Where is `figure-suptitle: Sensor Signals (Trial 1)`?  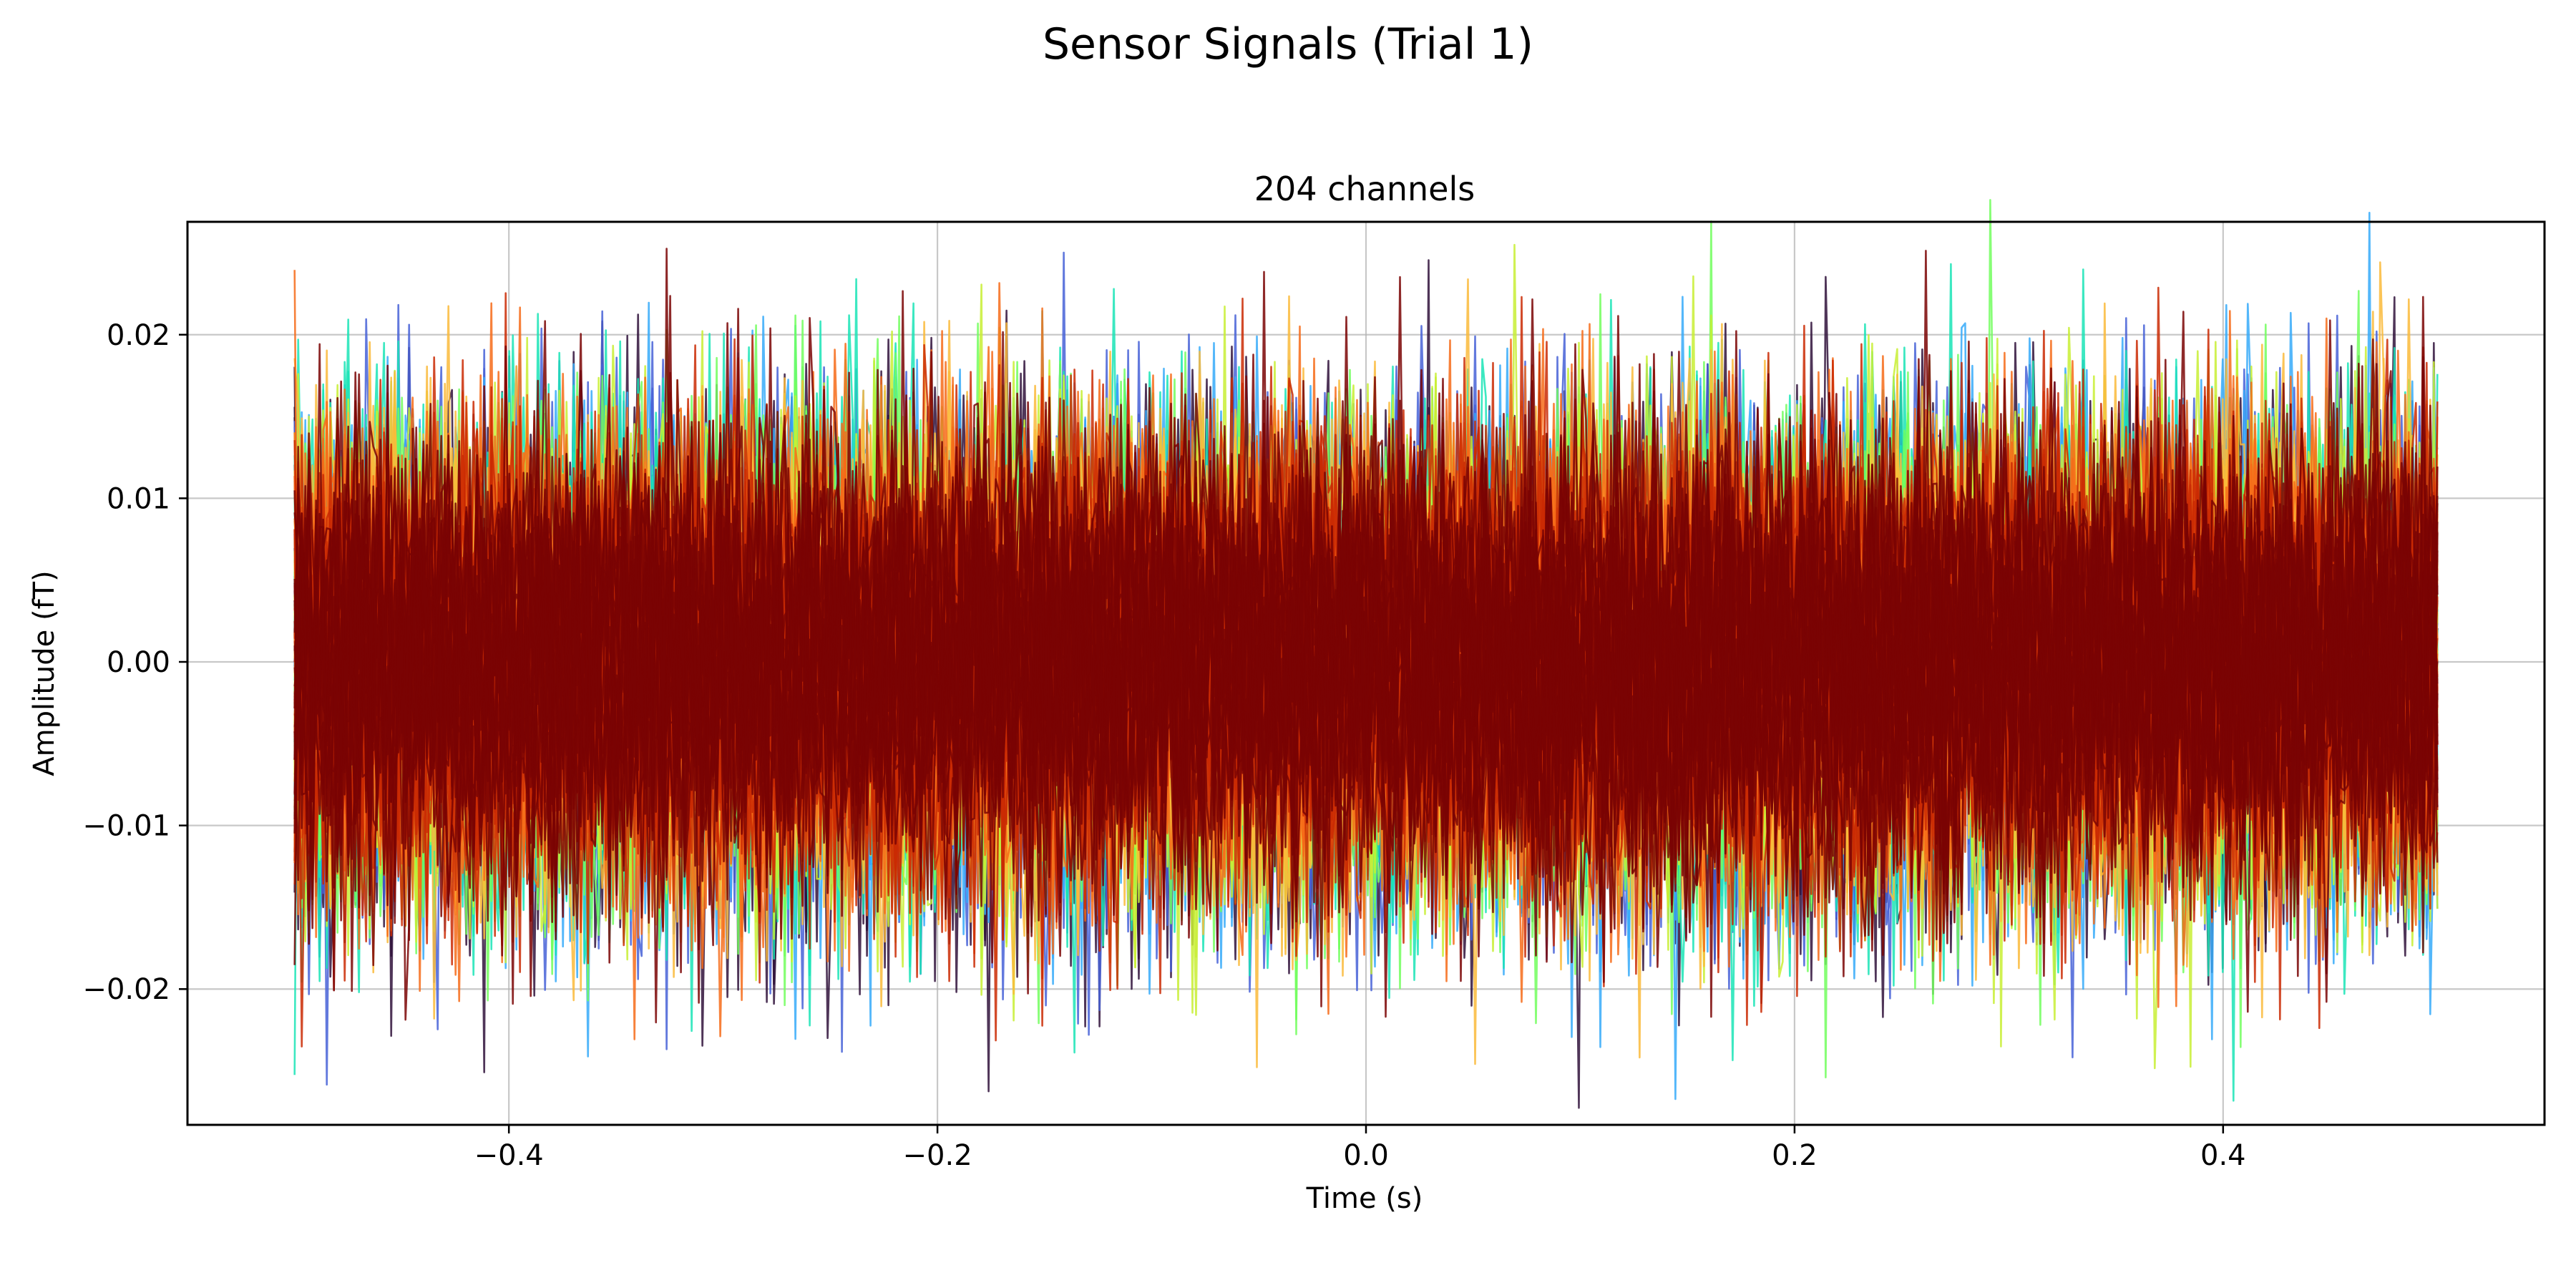 figure-suptitle: Sensor Signals (Trial 1) is located at coordinates (1288, 44).